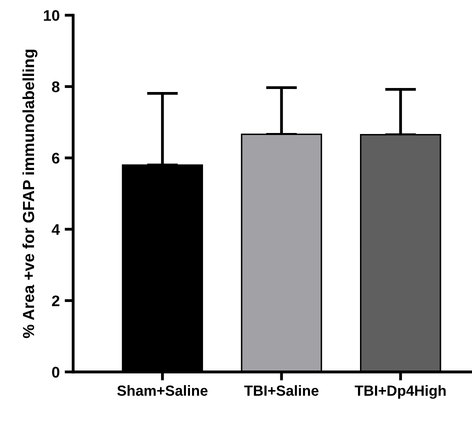  I want to click on y-tick-label: 2, so click(56, 300).